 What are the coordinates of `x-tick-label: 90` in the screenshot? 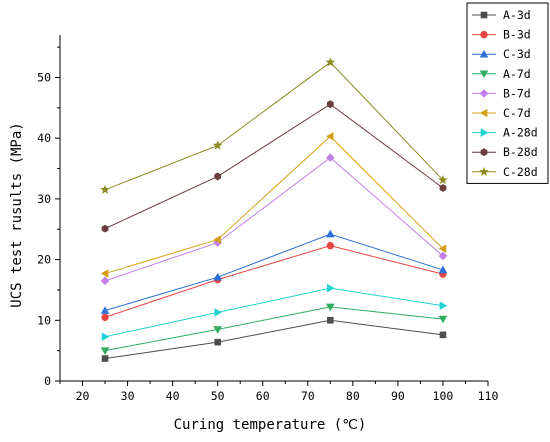 It's located at (398, 396).